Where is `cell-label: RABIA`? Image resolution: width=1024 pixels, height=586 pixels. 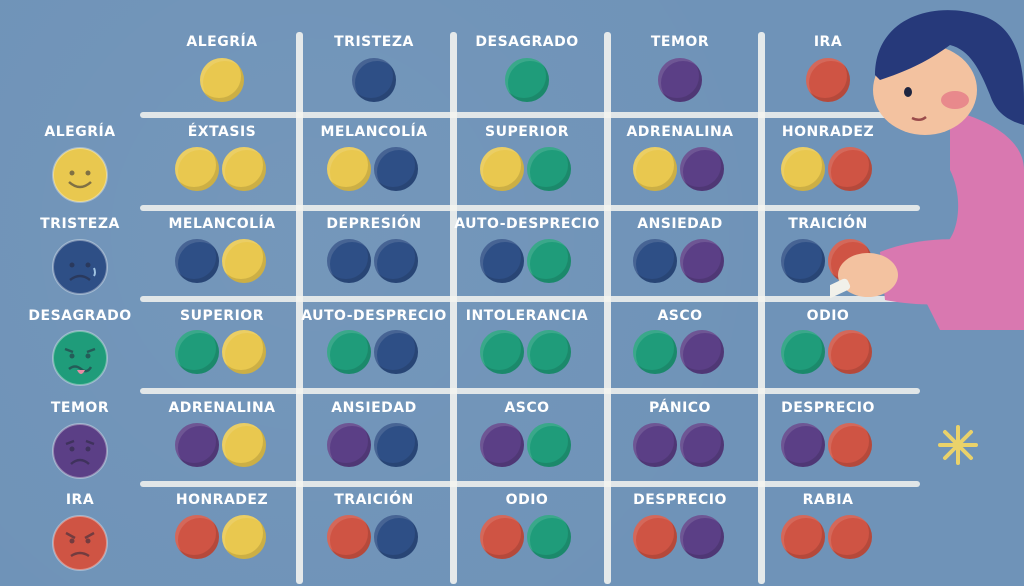 cell-label: RABIA is located at coordinates (828, 500).